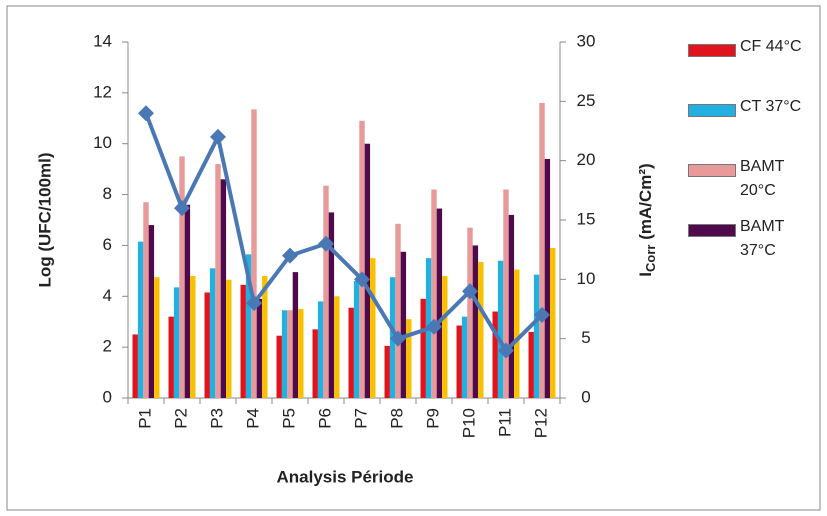 The width and height of the screenshot is (827, 516). I want to click on y-tick-label: 2, so click(107, 346).